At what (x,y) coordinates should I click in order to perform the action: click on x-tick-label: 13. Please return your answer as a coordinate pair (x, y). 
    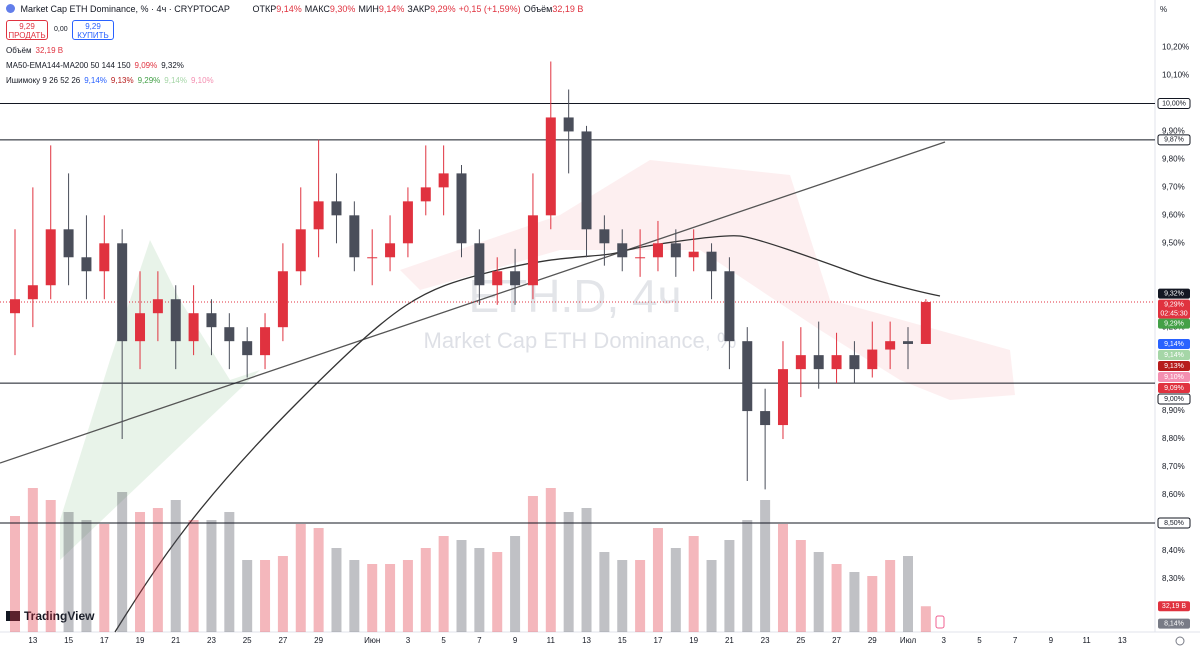
    Looking at the image, I should click on (32, 640).